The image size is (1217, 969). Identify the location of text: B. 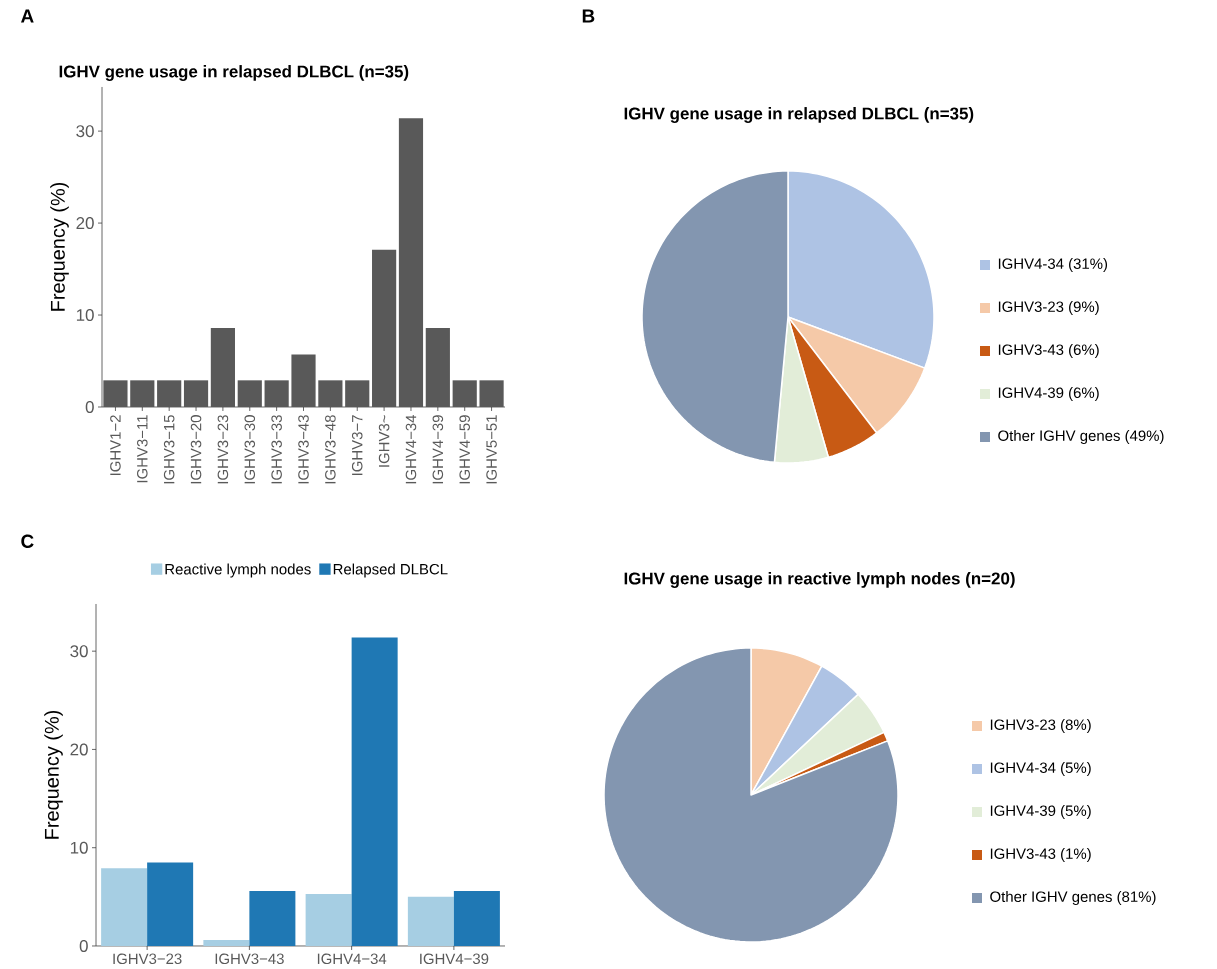
(588, 16).